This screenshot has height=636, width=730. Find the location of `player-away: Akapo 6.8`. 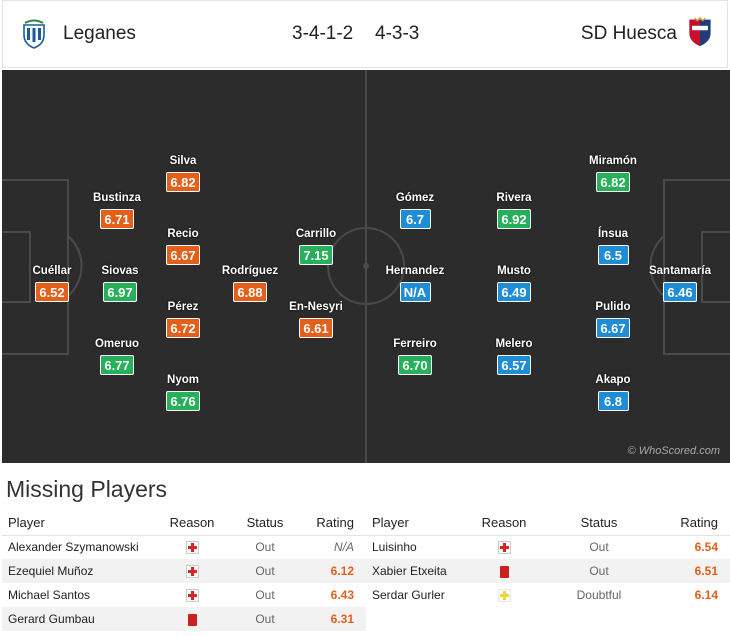

player-away: Akapo 6.8 is located at coordinates (613, 392).